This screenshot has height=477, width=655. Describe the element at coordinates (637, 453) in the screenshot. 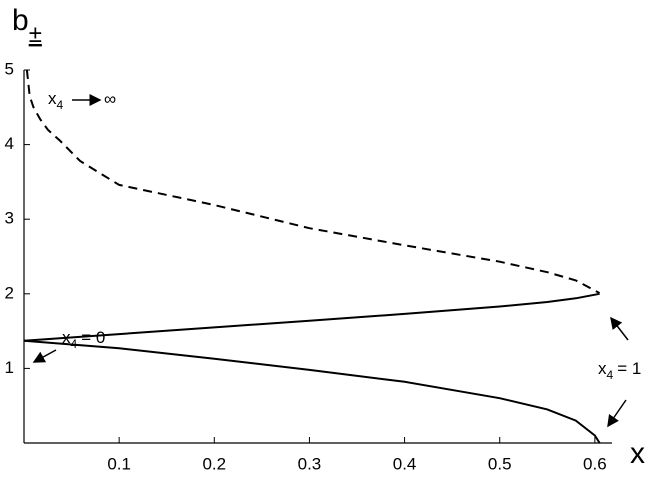

I see `x-axis-label: x` at that location.